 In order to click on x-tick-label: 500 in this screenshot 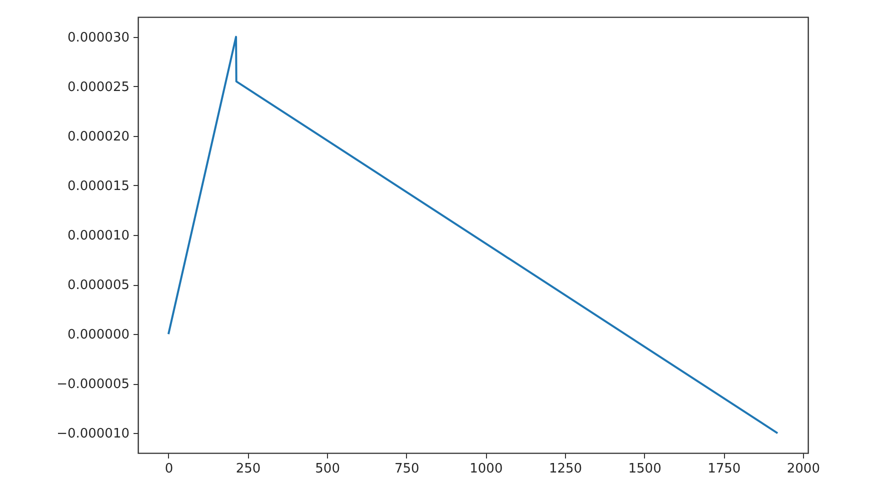, I will do `click(327, 469)`.